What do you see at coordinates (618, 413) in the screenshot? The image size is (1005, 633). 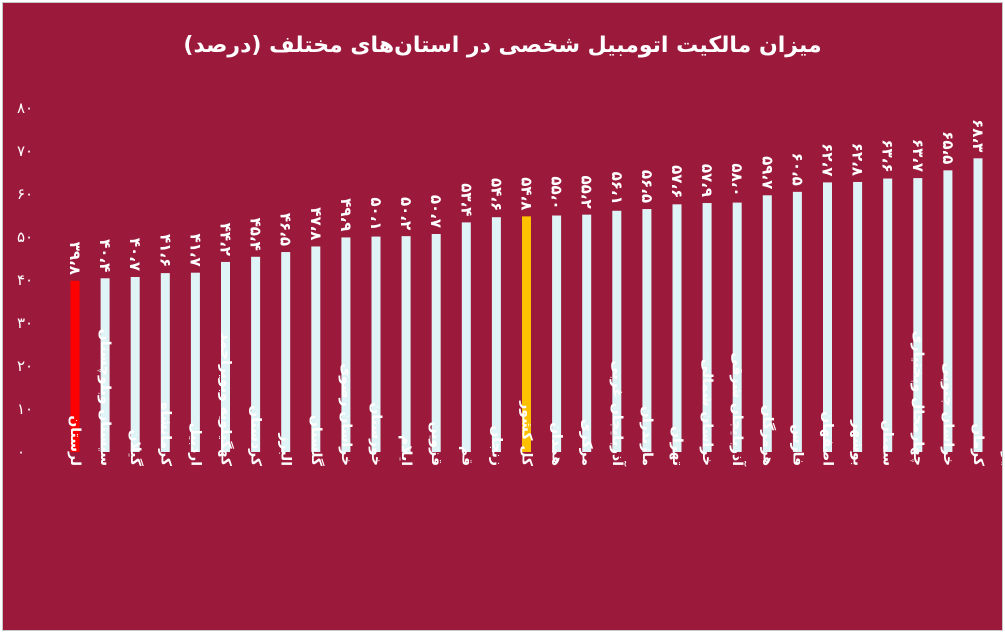 I see `category-label: آذربایجان غربی` at bounding box center [618, 413].